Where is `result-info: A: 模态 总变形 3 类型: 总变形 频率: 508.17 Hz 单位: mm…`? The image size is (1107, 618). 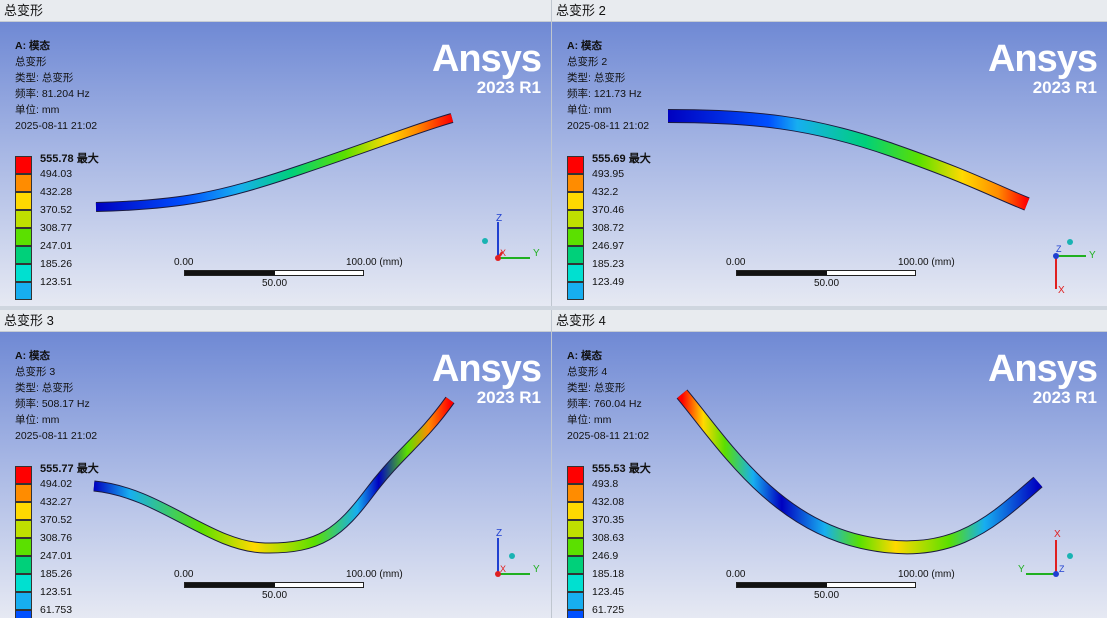 result-info: A: 模态 总变形 3 类型: 总变形 频率: 508.17 Hz 单位: mm… is located at coordinates (56, 396).